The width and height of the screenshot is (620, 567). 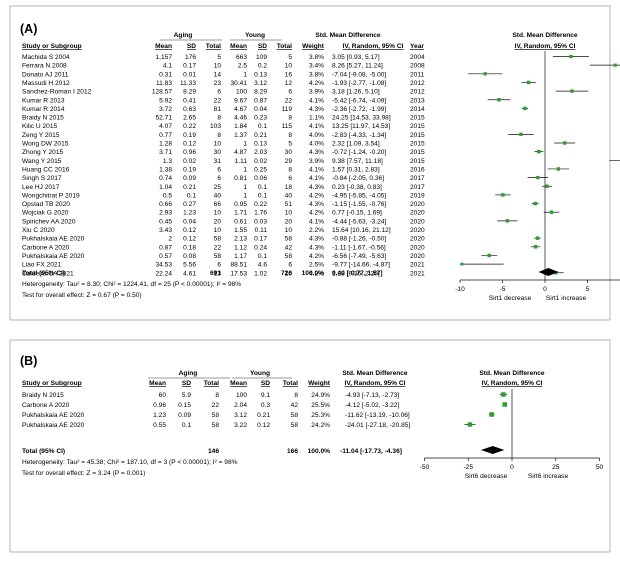 I want to click on aging-total: 58, so click(x=218, y=256).